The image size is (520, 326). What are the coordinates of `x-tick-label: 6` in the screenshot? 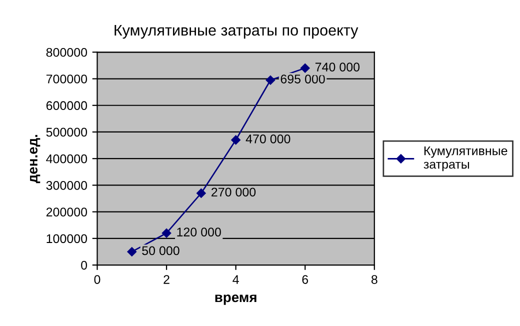 It's located at (305, 279).